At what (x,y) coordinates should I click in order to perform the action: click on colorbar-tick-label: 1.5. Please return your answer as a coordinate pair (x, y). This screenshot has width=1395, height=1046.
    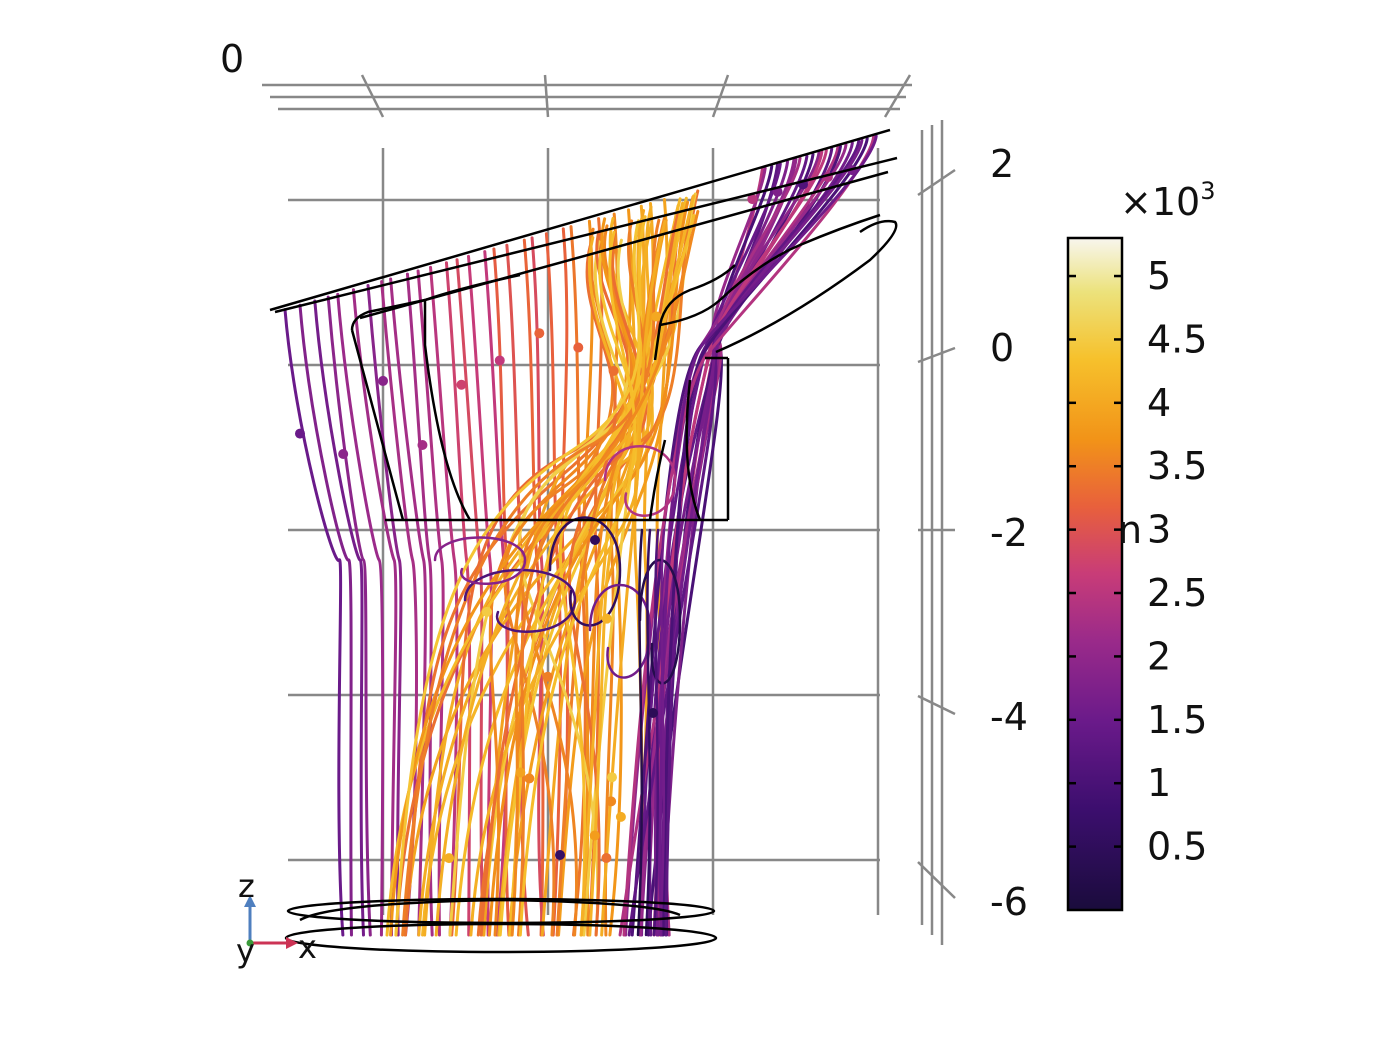
    Looking at the image, I should click on (1177, 720).